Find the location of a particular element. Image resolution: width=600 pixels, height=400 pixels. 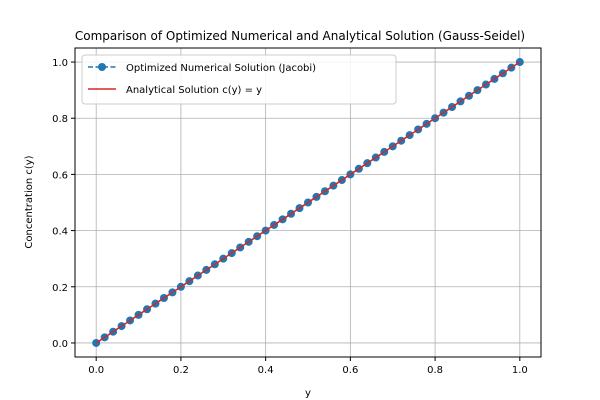

y-tick-label: 0.6 is located at coordinates (60, 175).